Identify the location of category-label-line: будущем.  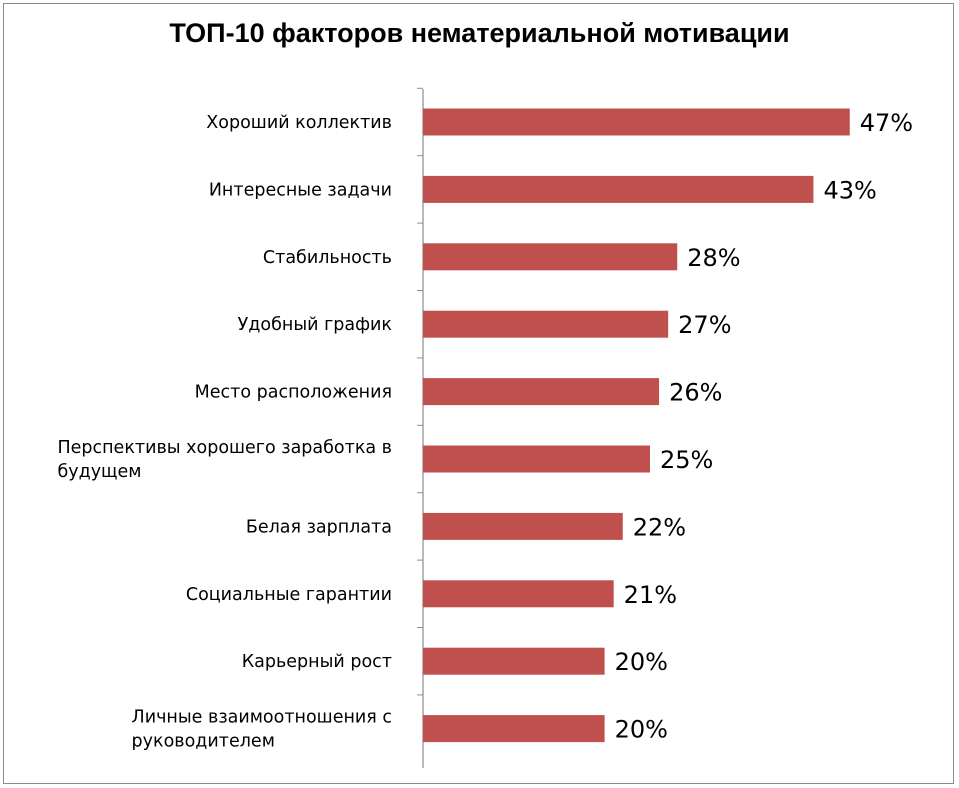
(99, 472).